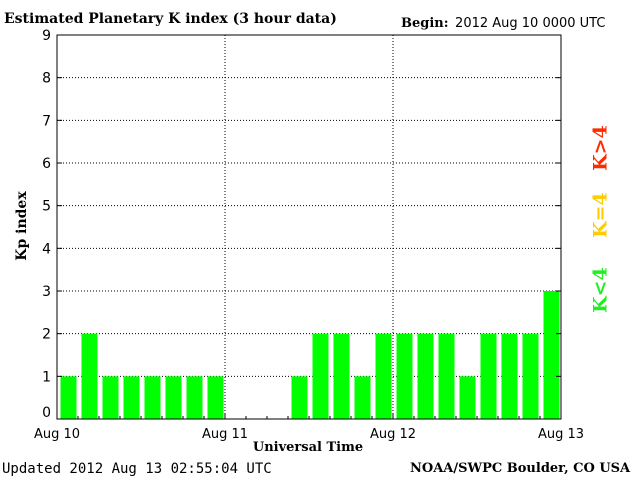  I want to click on x-tick-label-1: Aug 11, so click(225, 434).